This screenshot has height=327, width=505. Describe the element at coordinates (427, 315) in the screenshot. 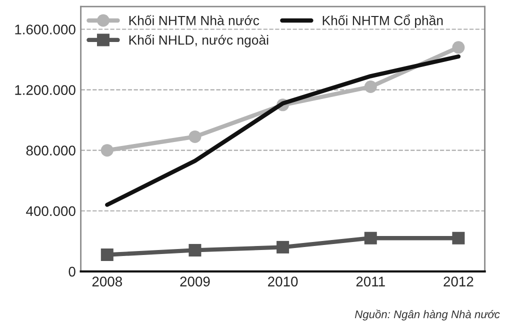

I see `text: Nguồn: Ngân hàng Nhà nước` at that location.